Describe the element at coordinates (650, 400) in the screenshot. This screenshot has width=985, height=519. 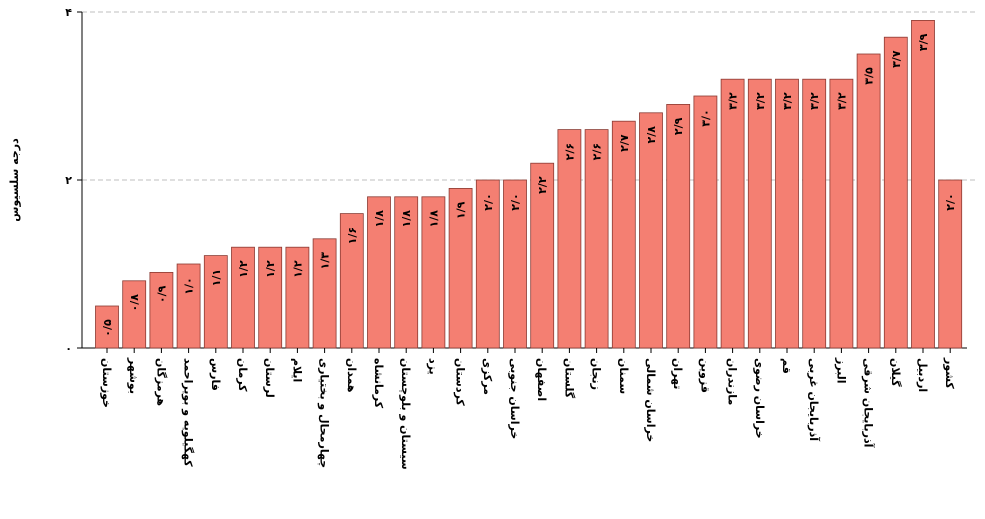
I see `category-label: خراسان شمالی` at that location.